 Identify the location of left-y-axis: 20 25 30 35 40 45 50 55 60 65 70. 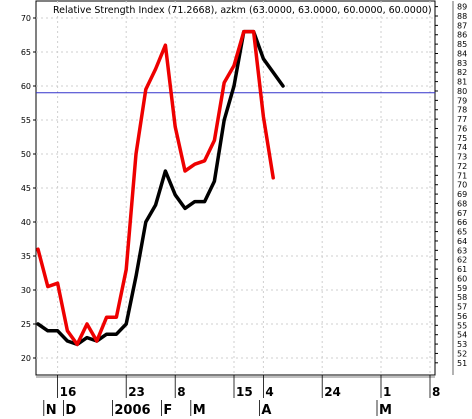
(28, 188).